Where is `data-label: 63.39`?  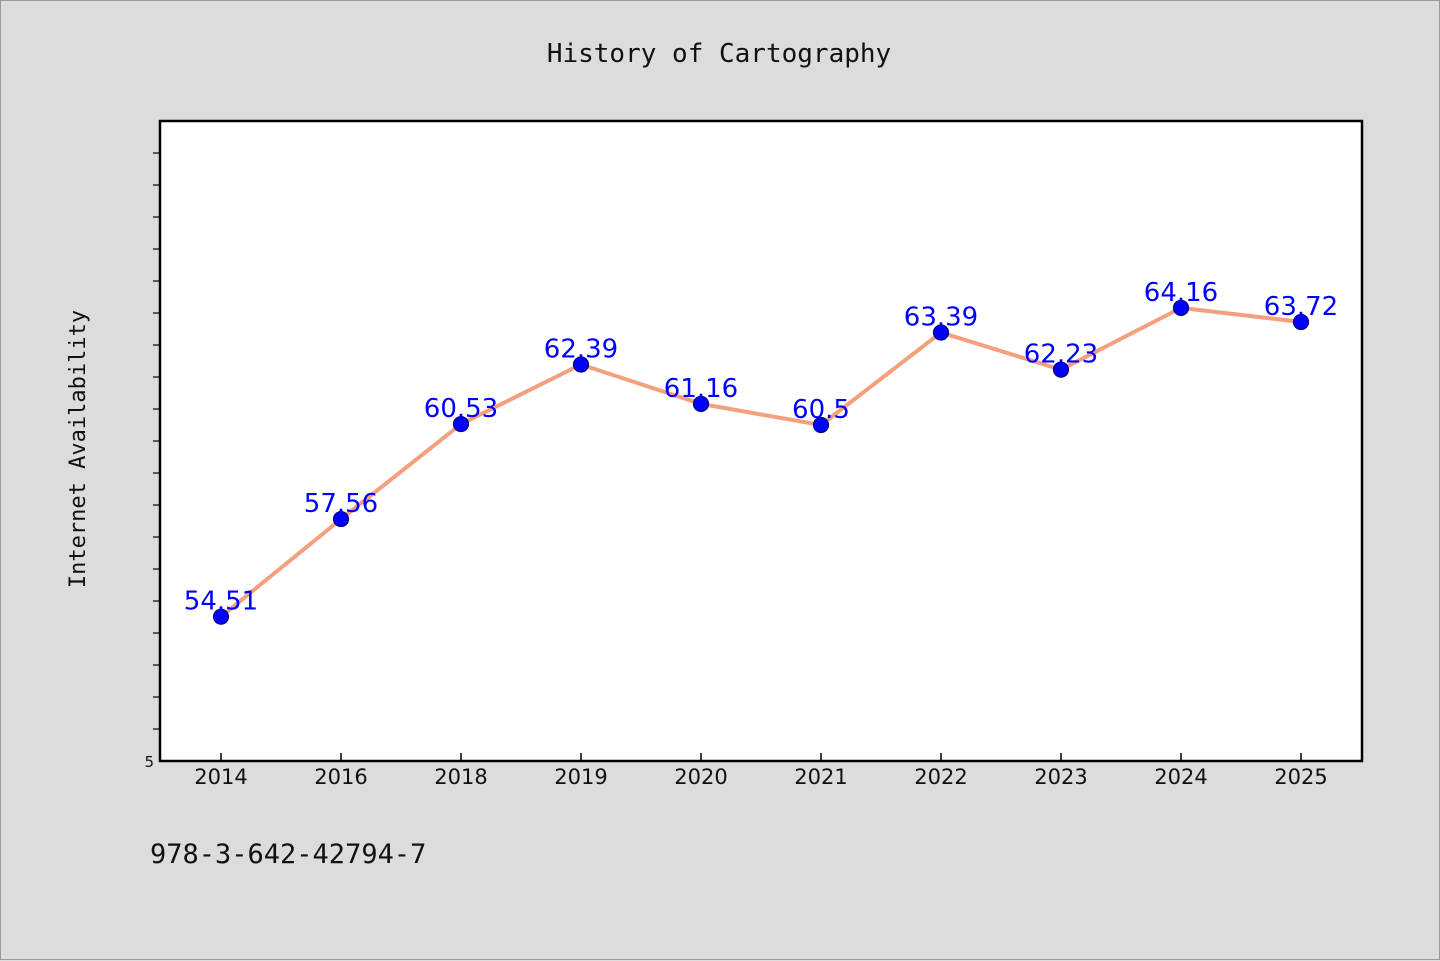 data-label: 63.39 is located at coordinates (941, 318).